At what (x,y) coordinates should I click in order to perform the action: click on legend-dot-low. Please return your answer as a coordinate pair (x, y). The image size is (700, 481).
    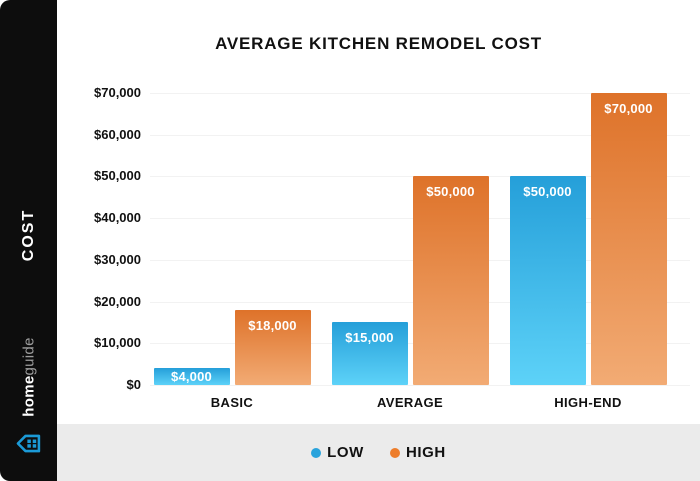
    Looking at the image, I should click on (316, 452).